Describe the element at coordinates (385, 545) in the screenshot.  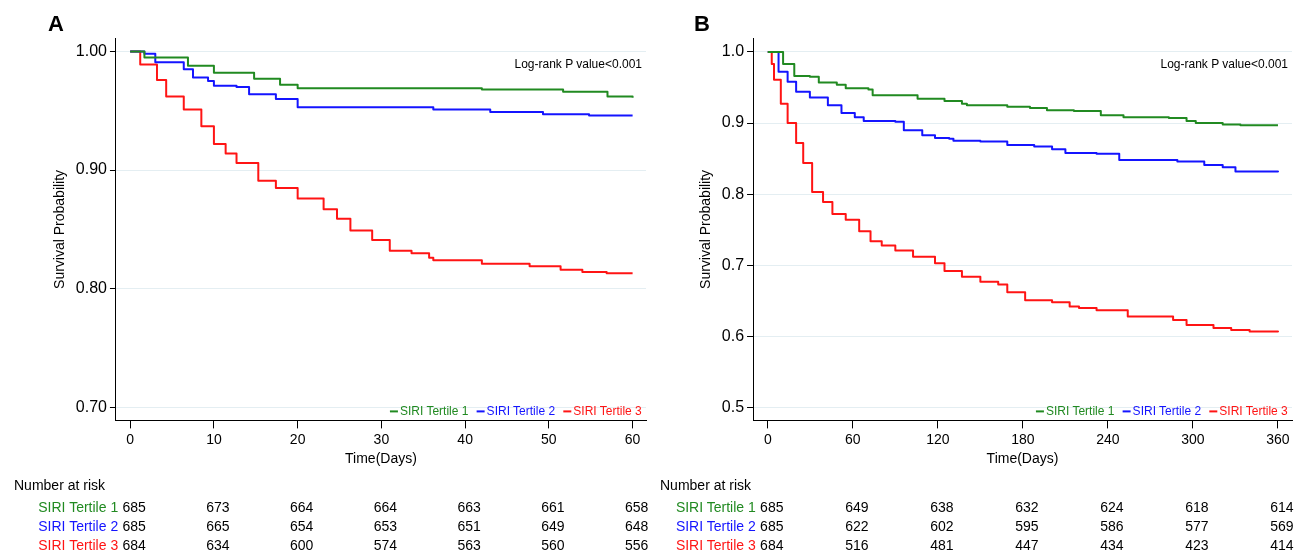
I see `text: 684 634 600 574 563 560 556` at that location.